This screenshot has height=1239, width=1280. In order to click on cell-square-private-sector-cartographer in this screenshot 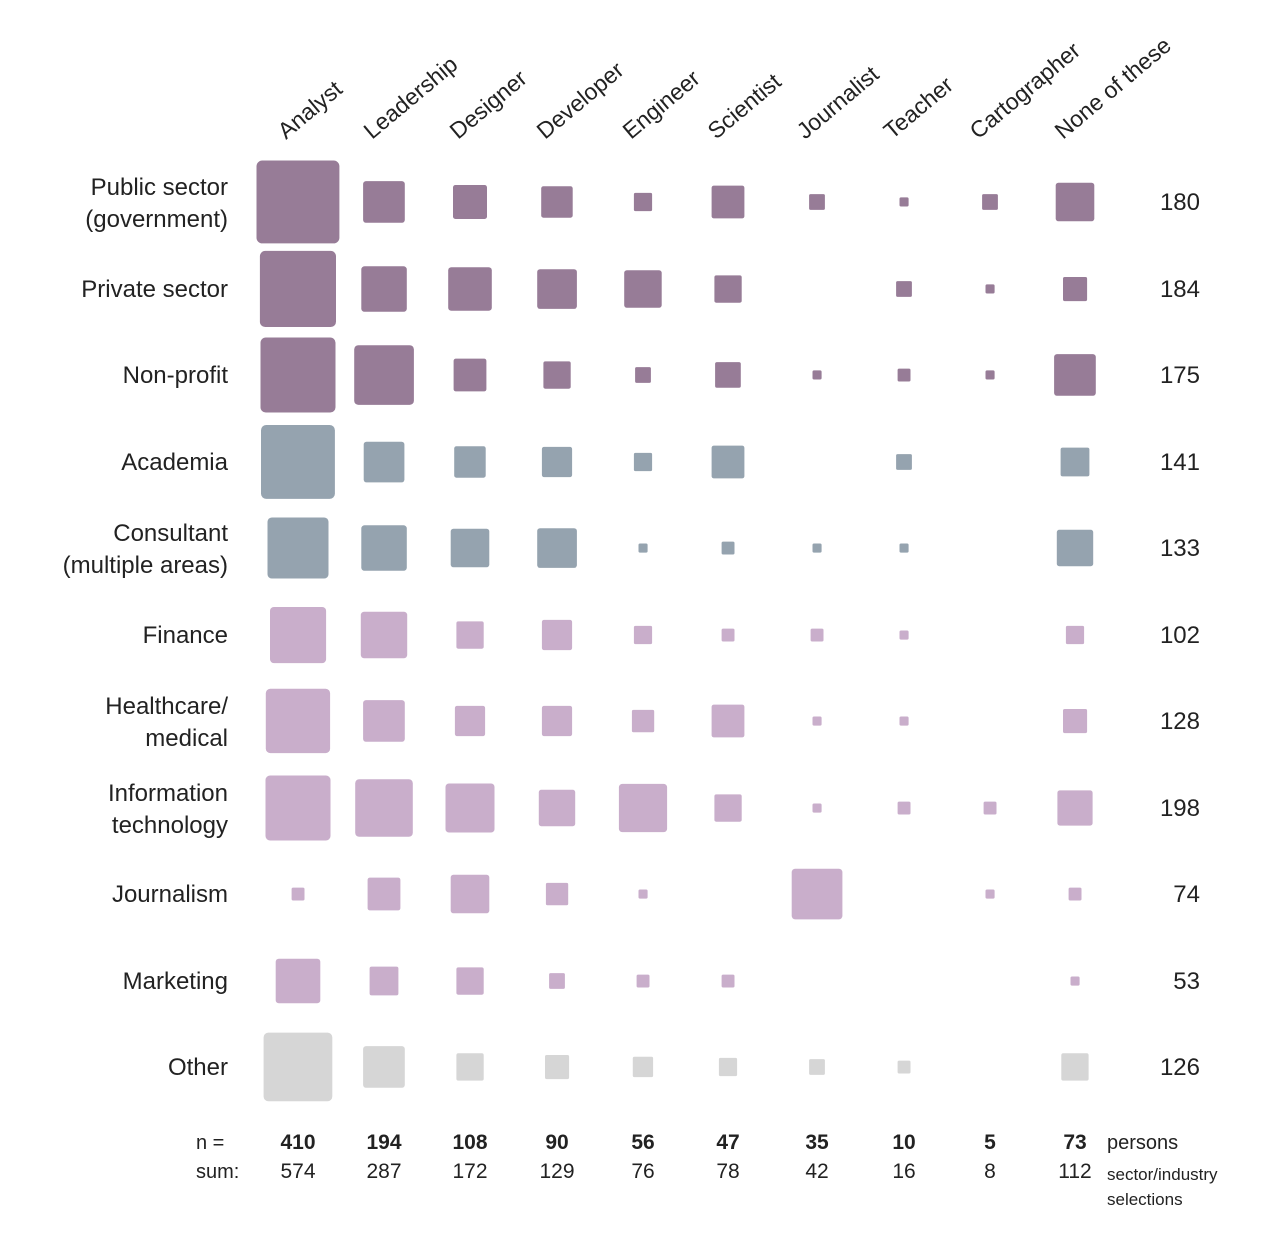, I will do `click(990, 289)`.